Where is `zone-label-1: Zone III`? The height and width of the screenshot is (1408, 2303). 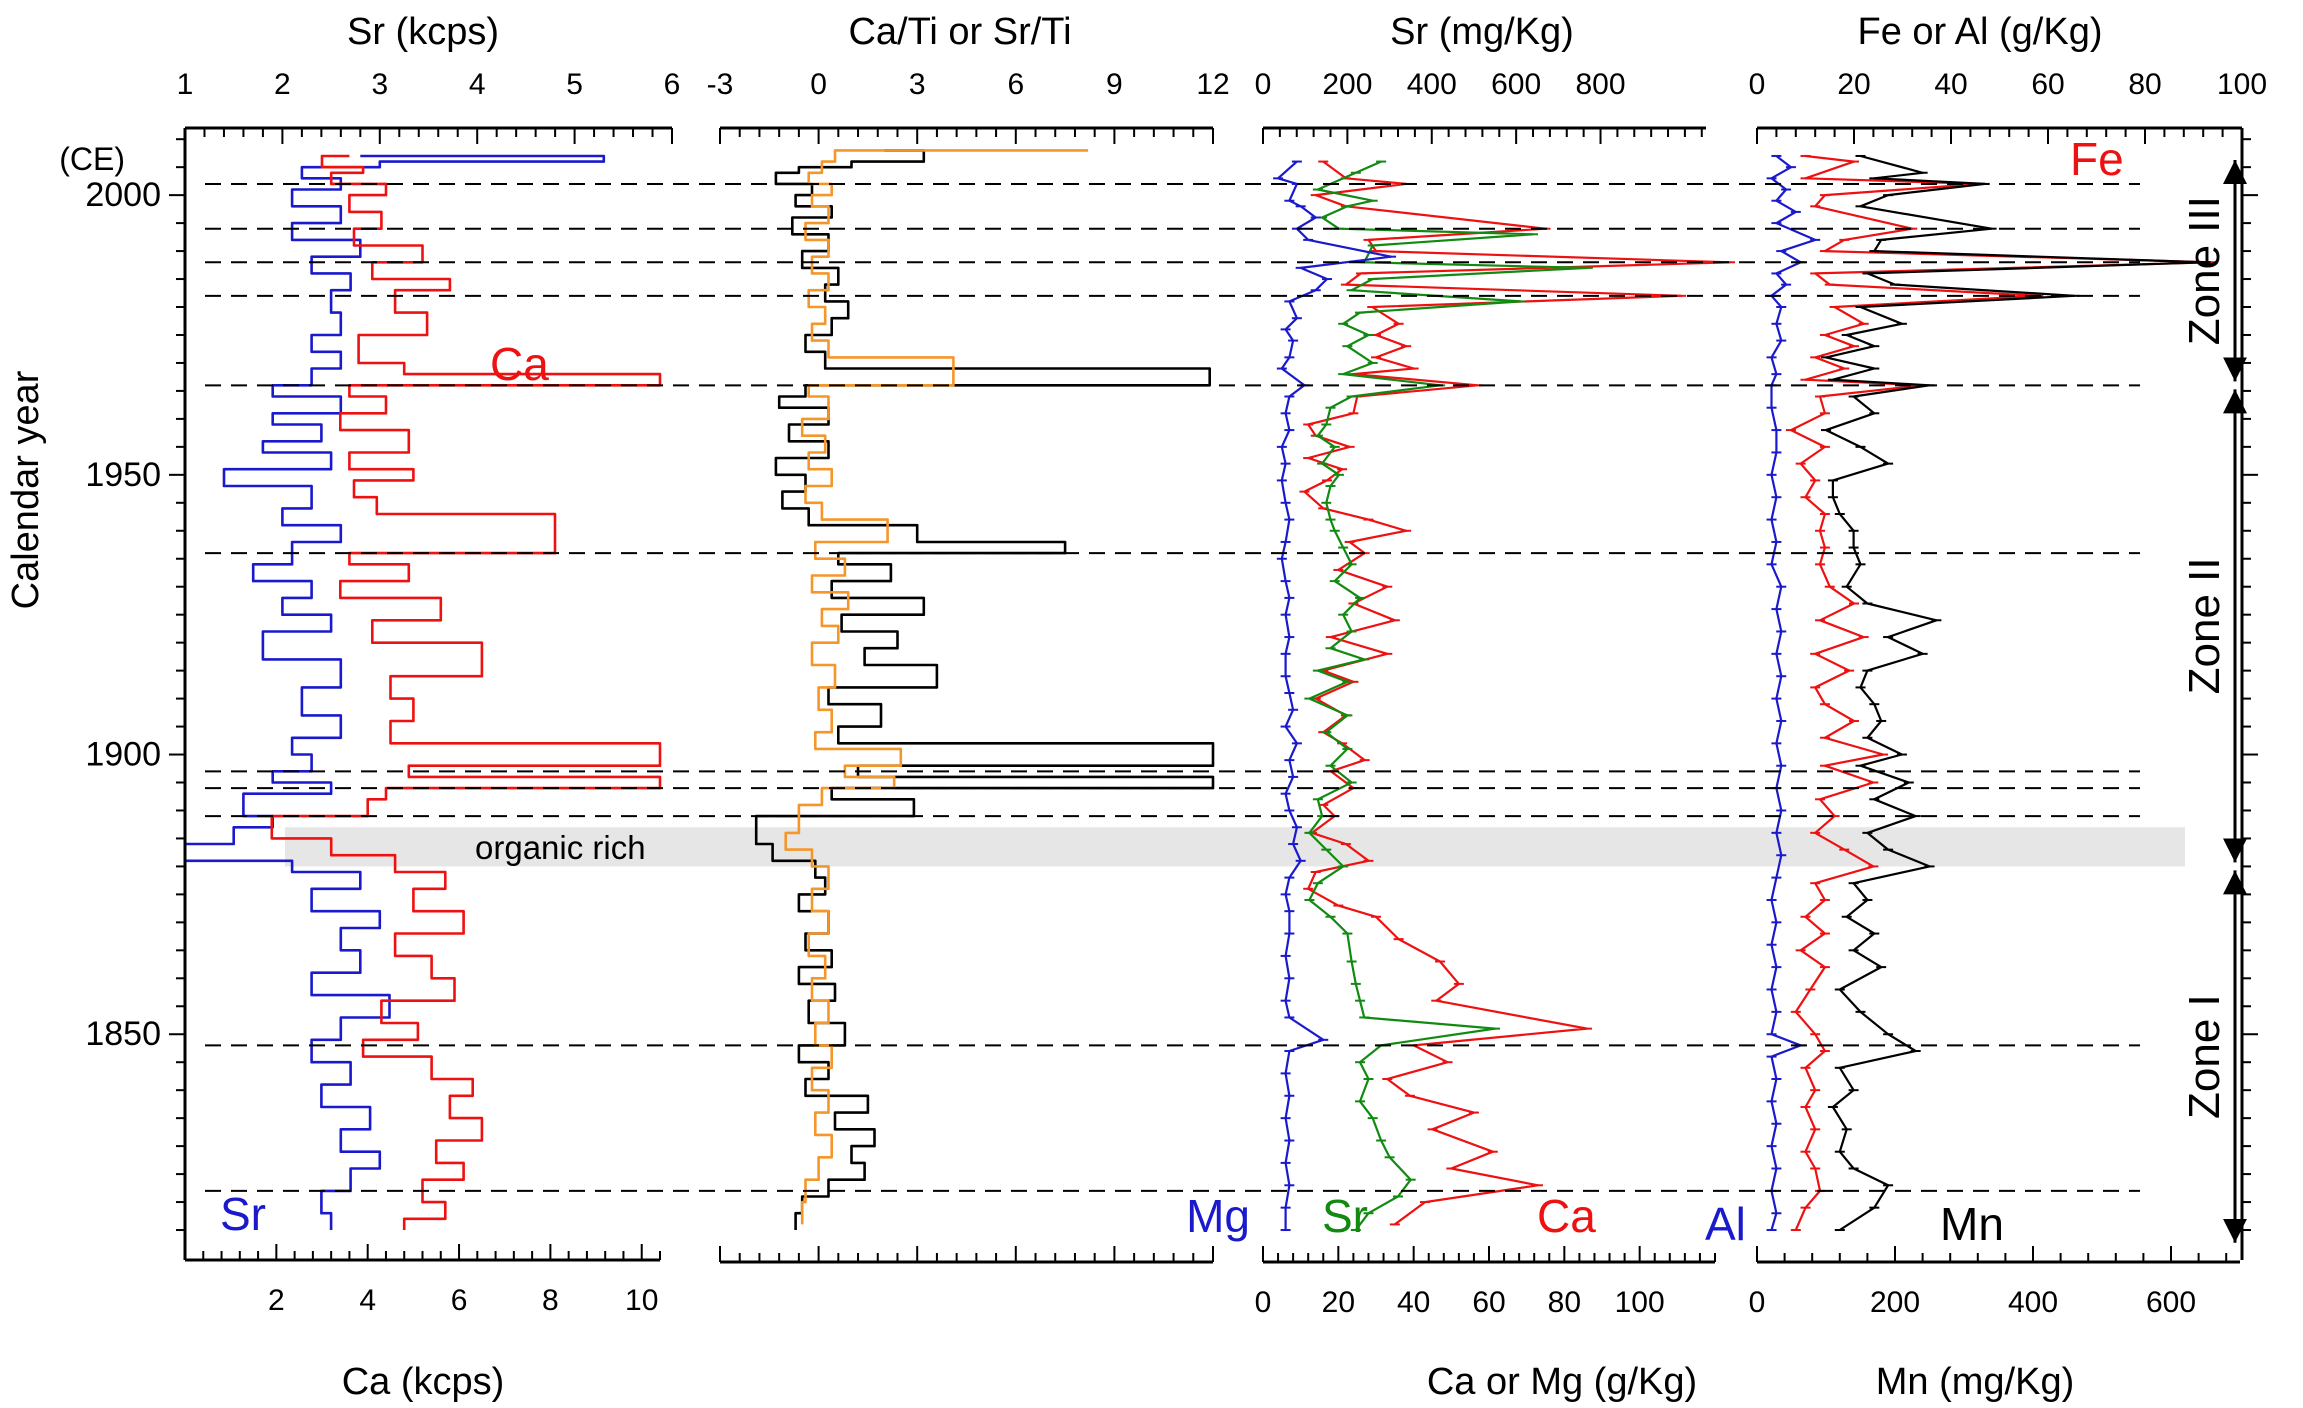
zone-label-1: Zone III is located at coordinates (2204, 270).